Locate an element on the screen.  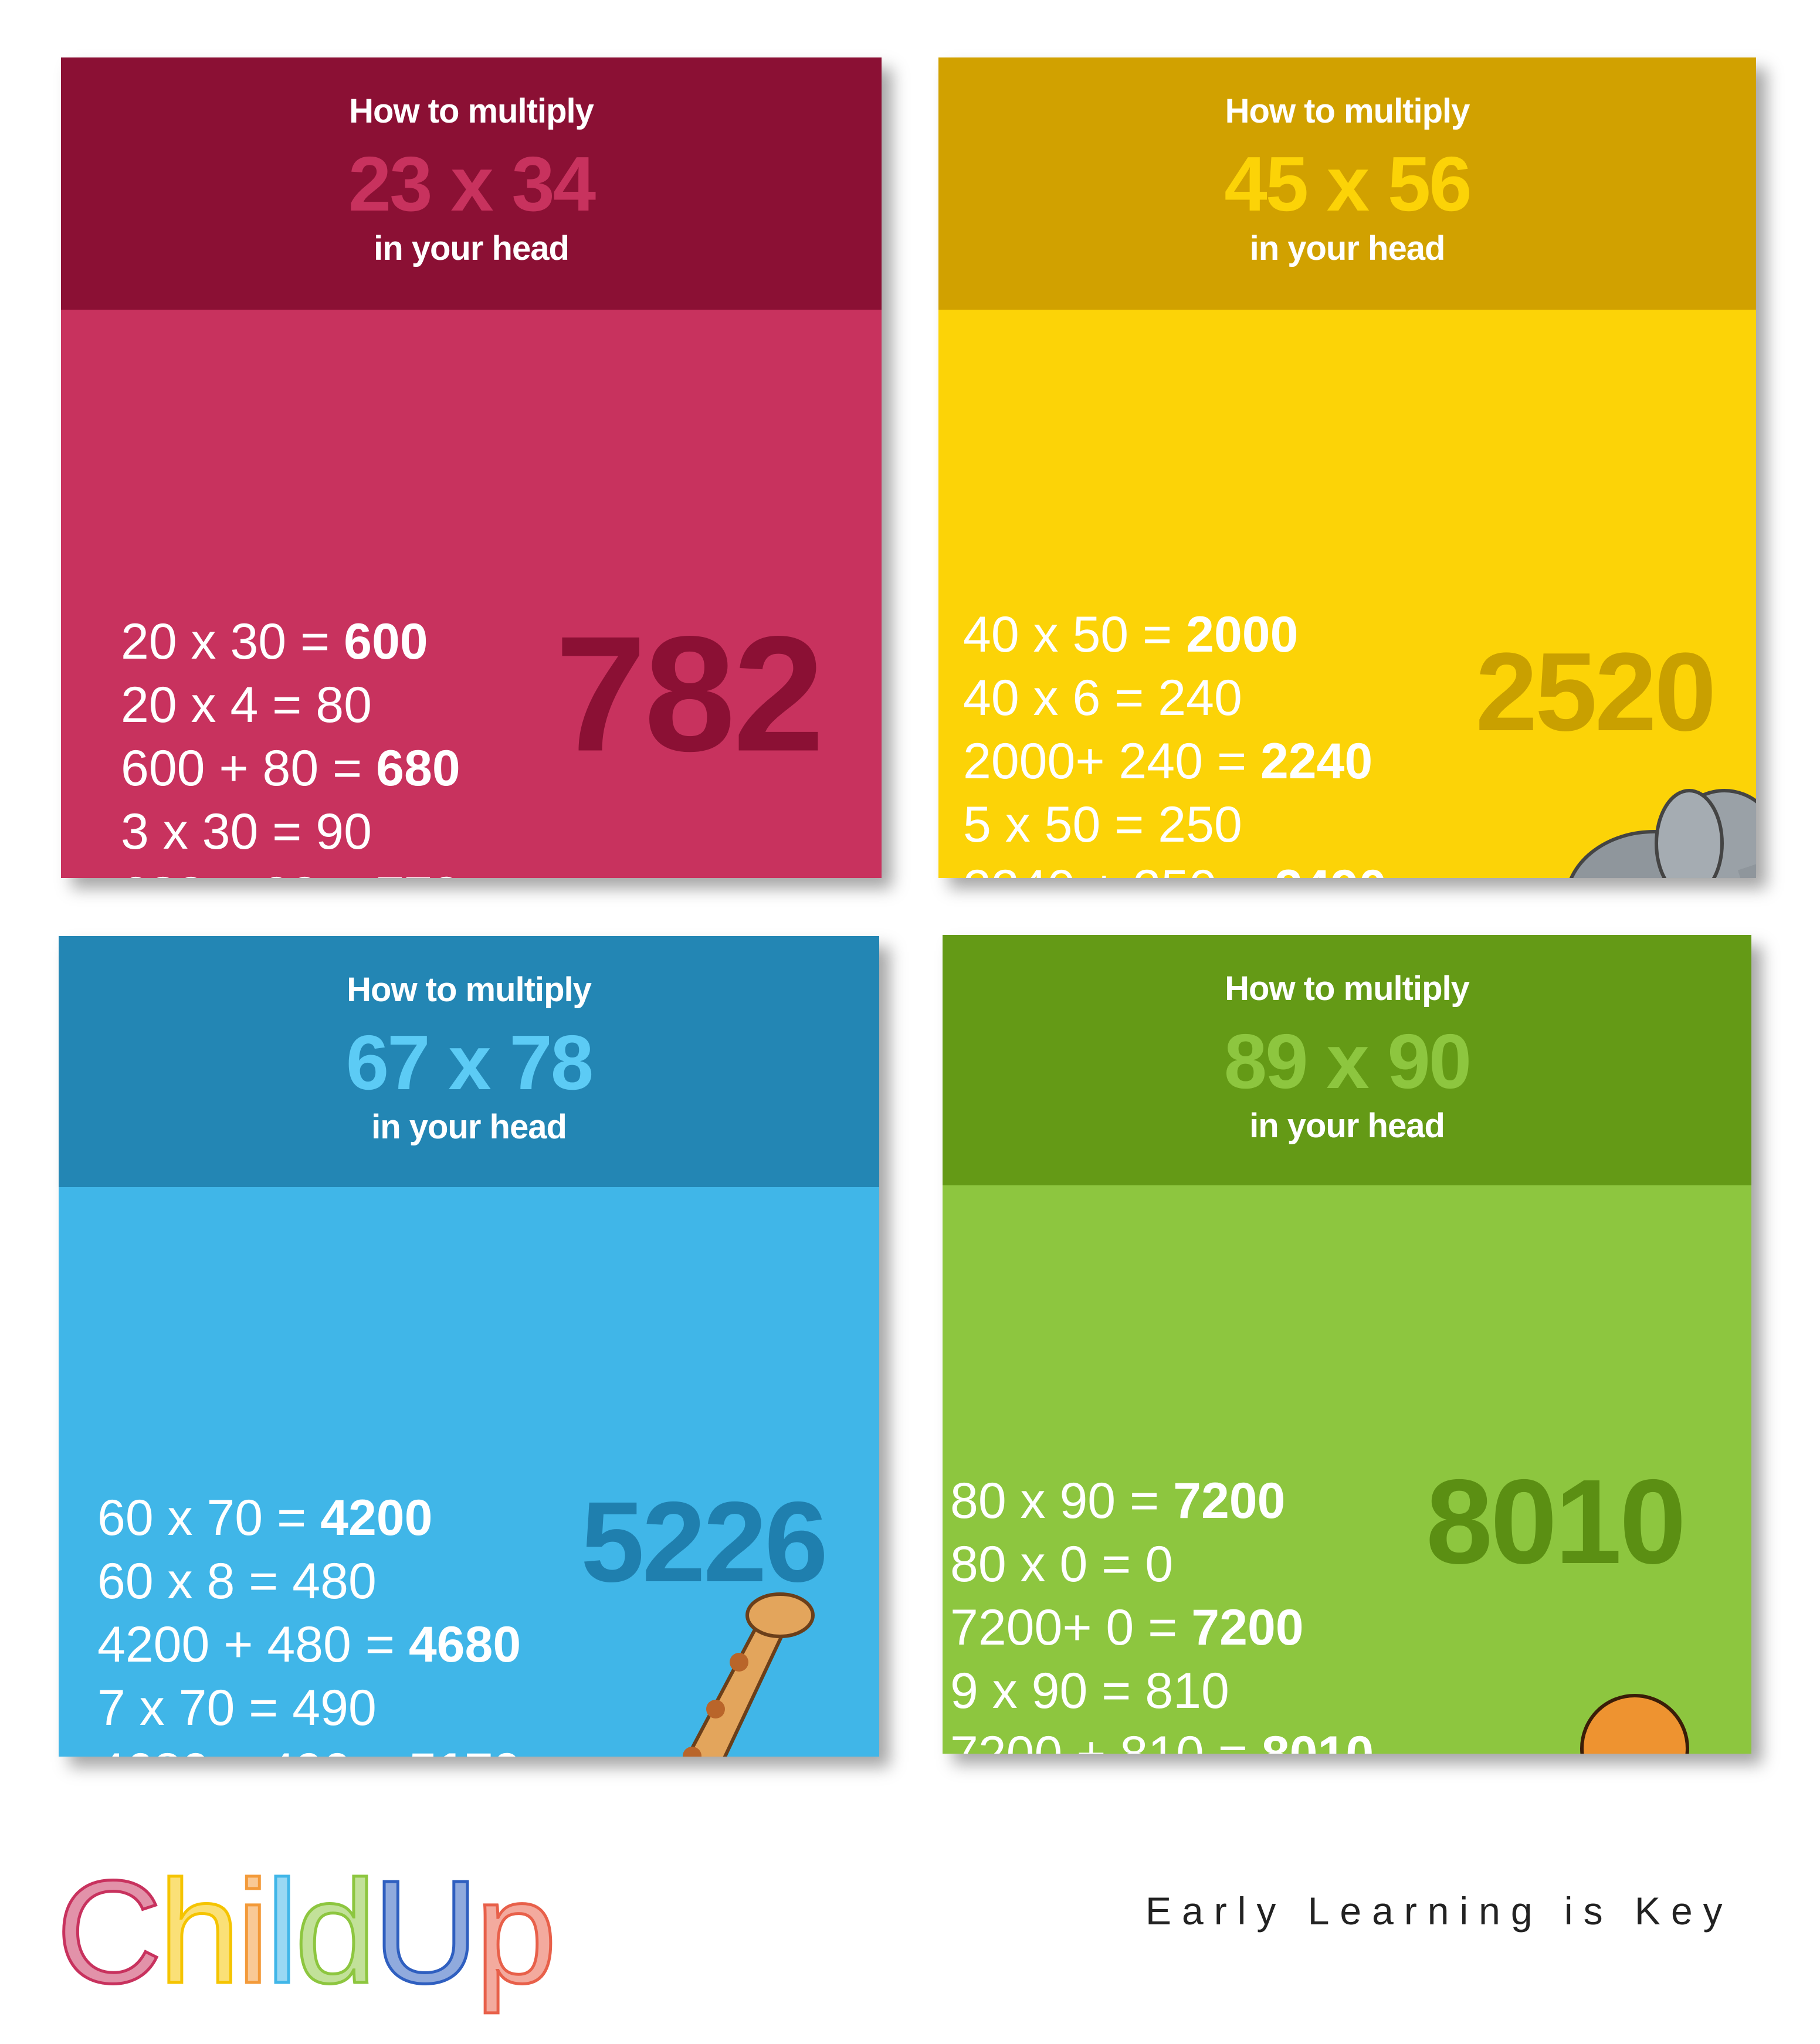
card-answer: 8010 is located at coordinates (1555, 1522).